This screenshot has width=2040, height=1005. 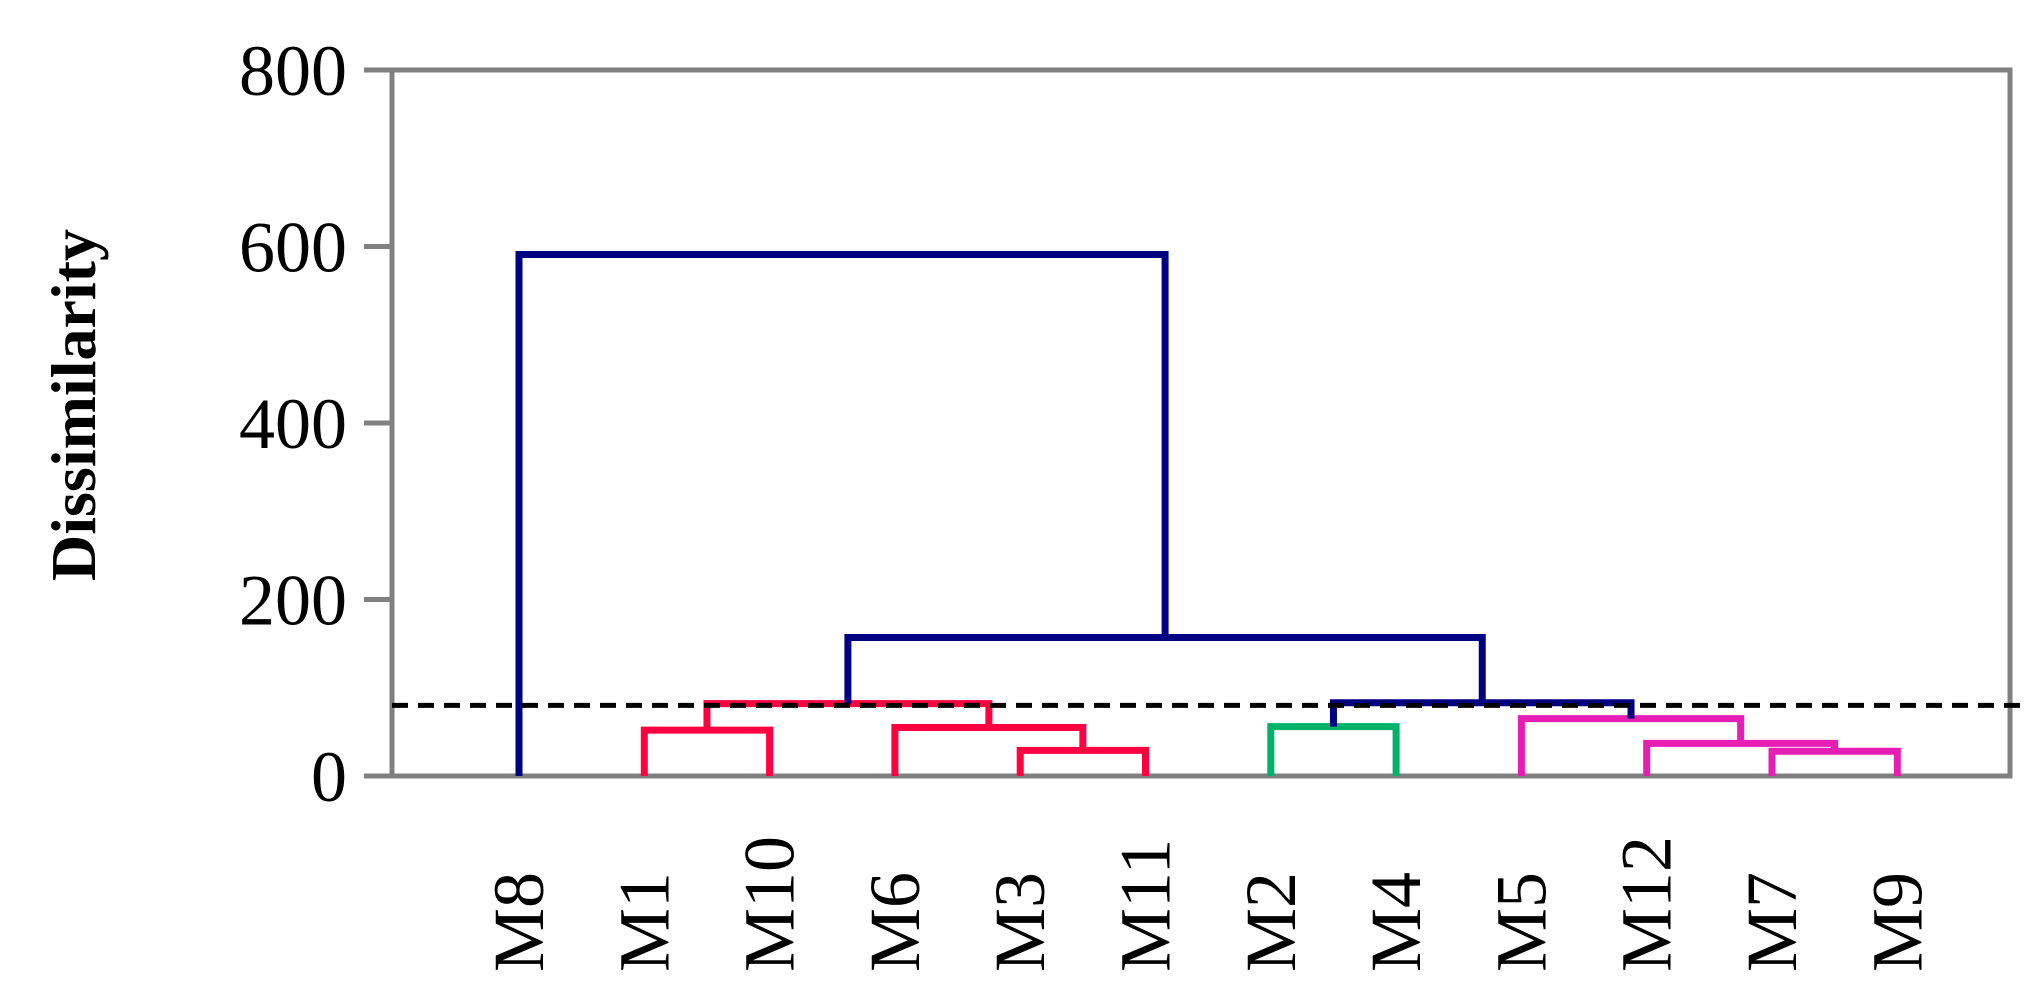 What do you see at coordinates (644, 922) in the screenshot?
I see `leaf-label-m1: M1` at bounding box center [644, 922].